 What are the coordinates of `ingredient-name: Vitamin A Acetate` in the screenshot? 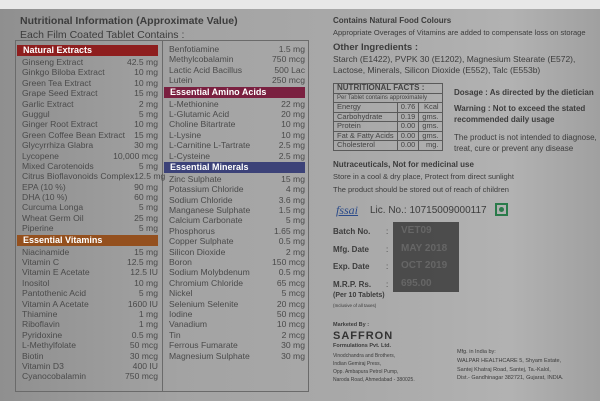 It's located at (55, 303).